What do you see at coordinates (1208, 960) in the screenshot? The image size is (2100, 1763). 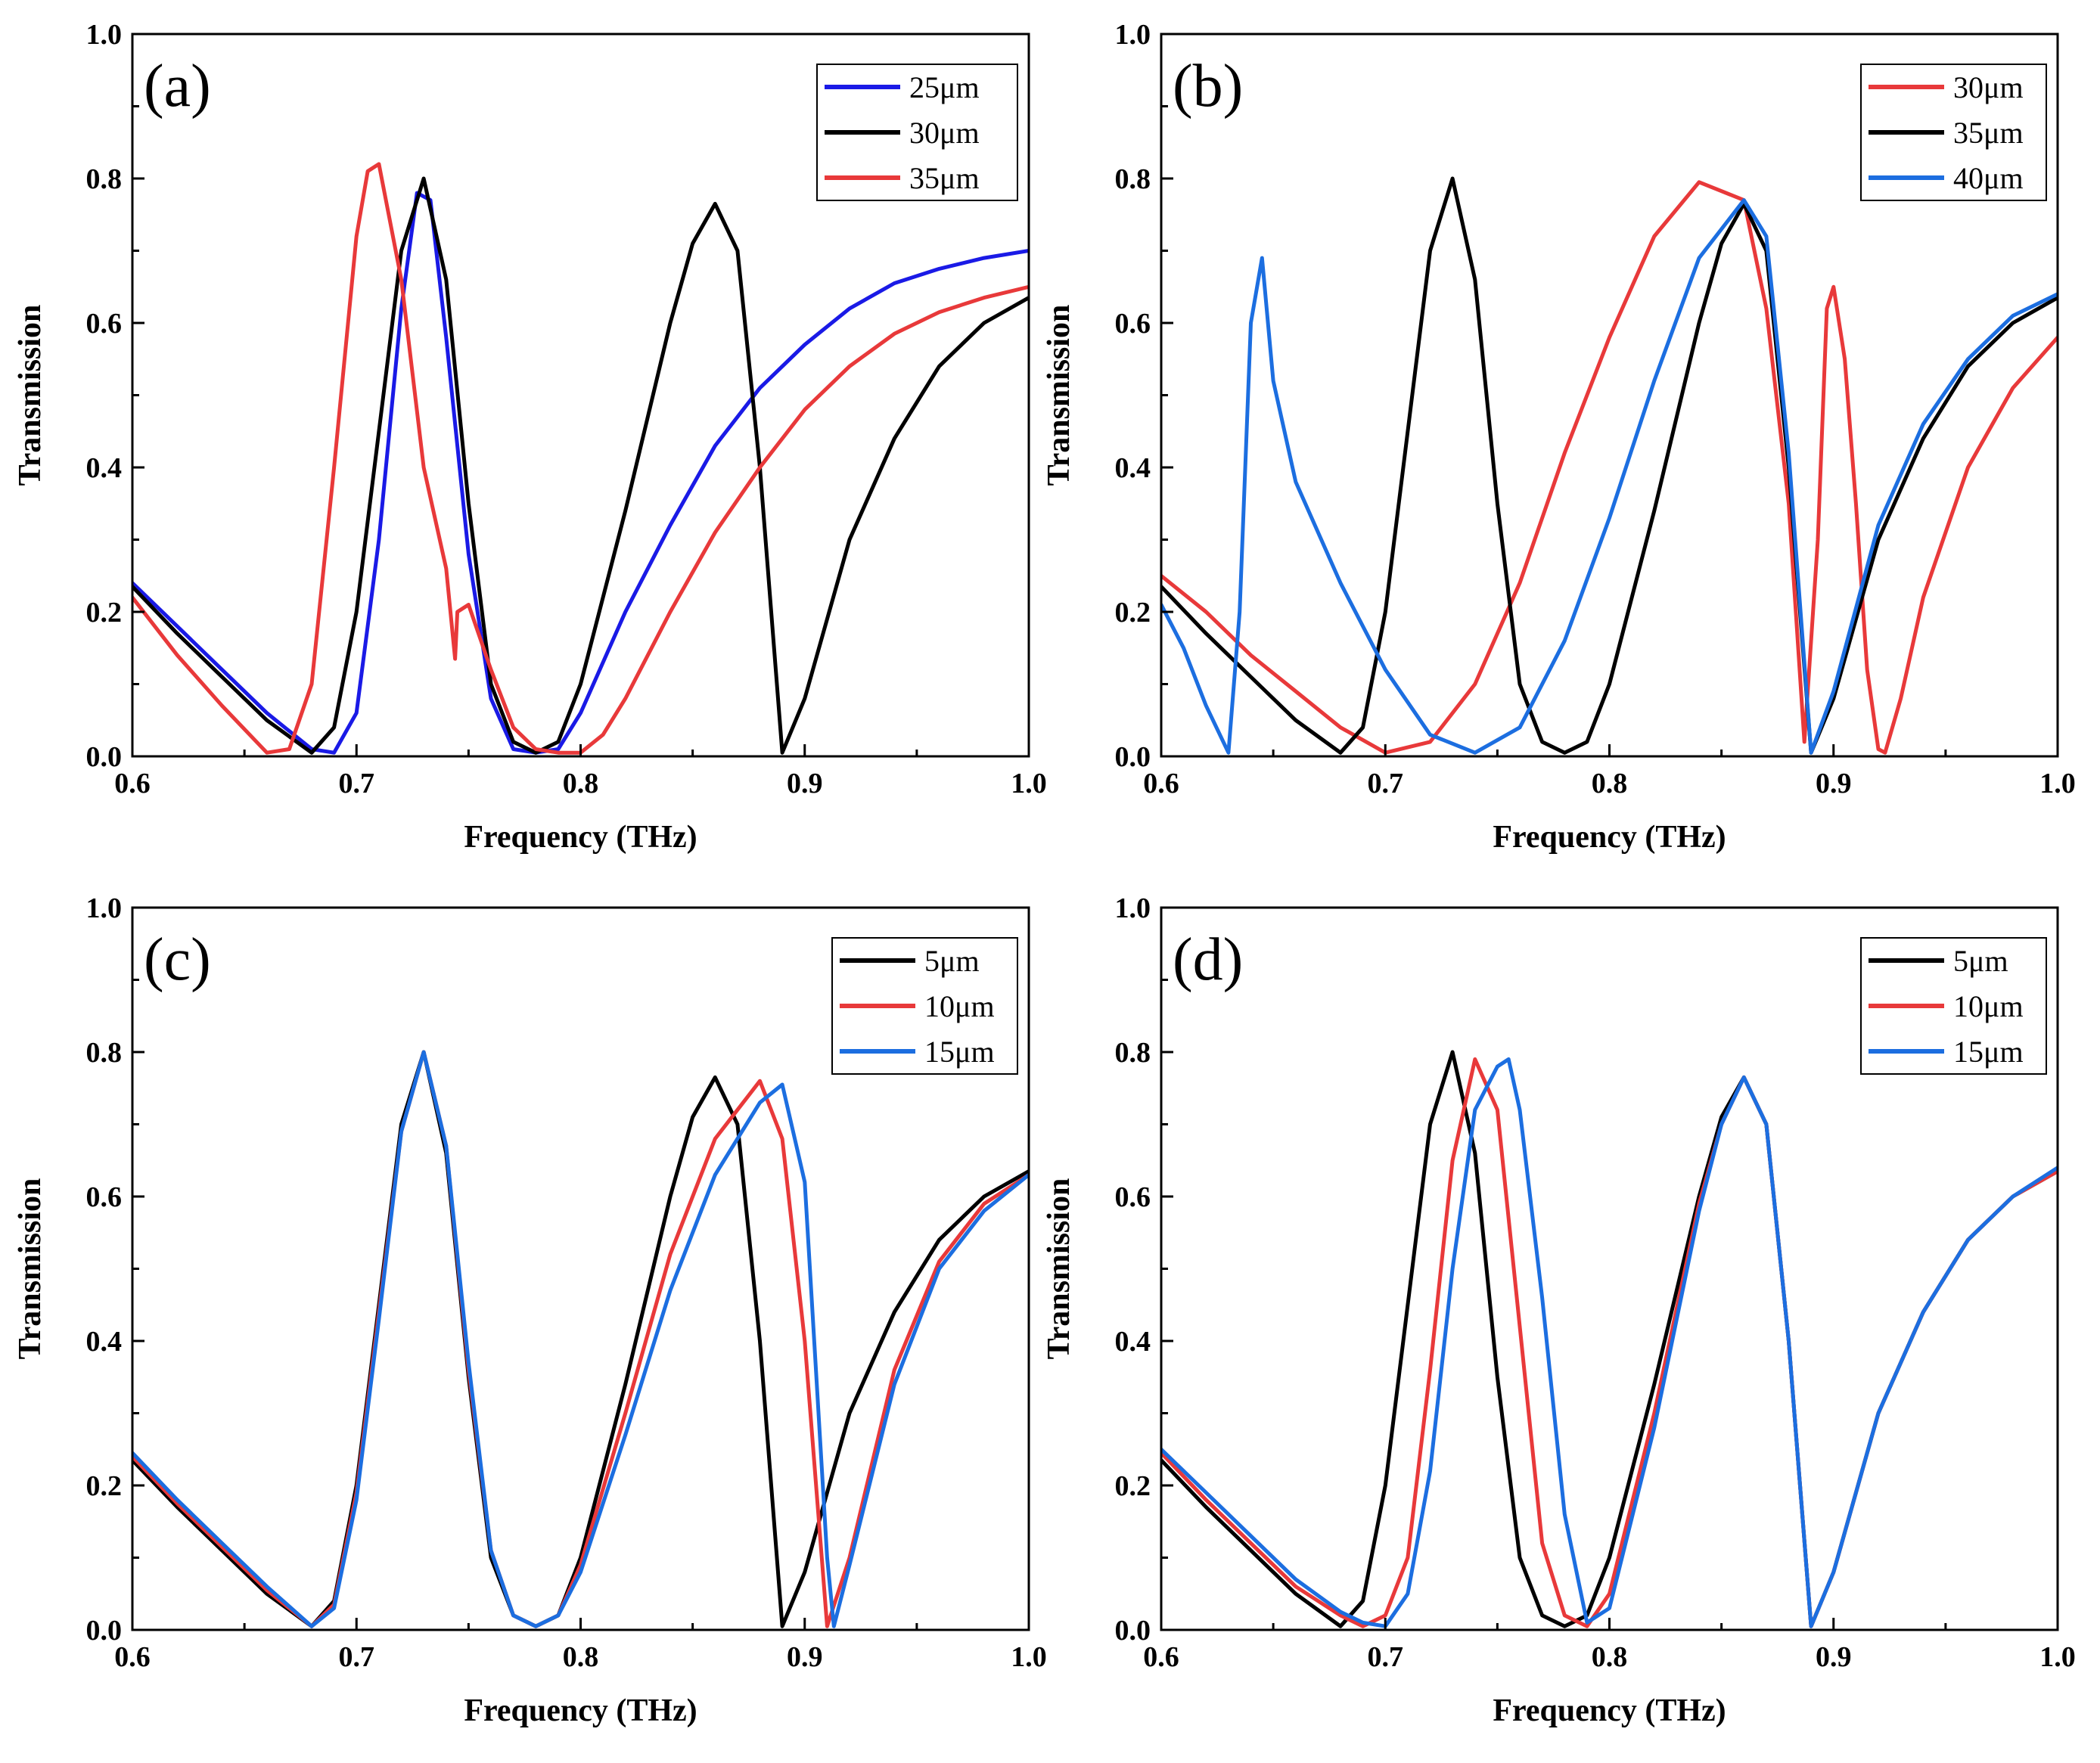 I see `panel-label: (d)` at bounding box center [1208, 960].